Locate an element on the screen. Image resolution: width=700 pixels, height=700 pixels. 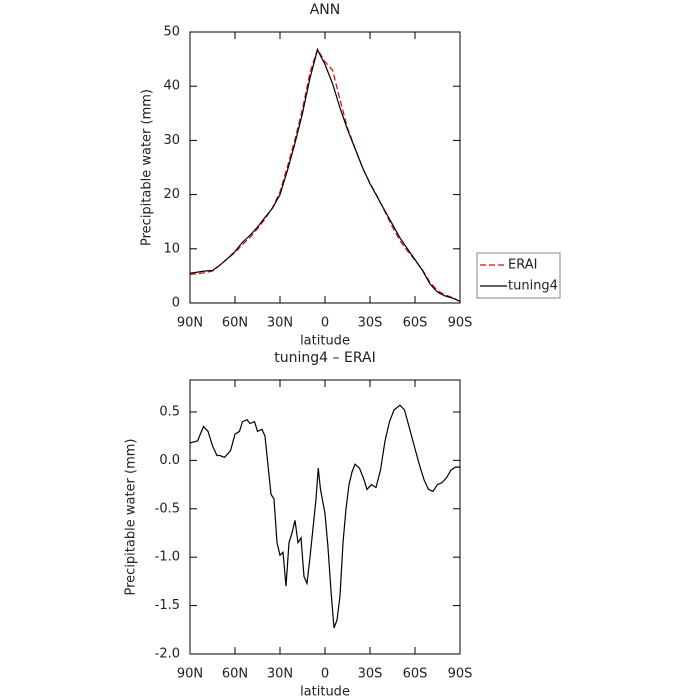
y-tick-label: 0 is located at coordinates (176, 303).